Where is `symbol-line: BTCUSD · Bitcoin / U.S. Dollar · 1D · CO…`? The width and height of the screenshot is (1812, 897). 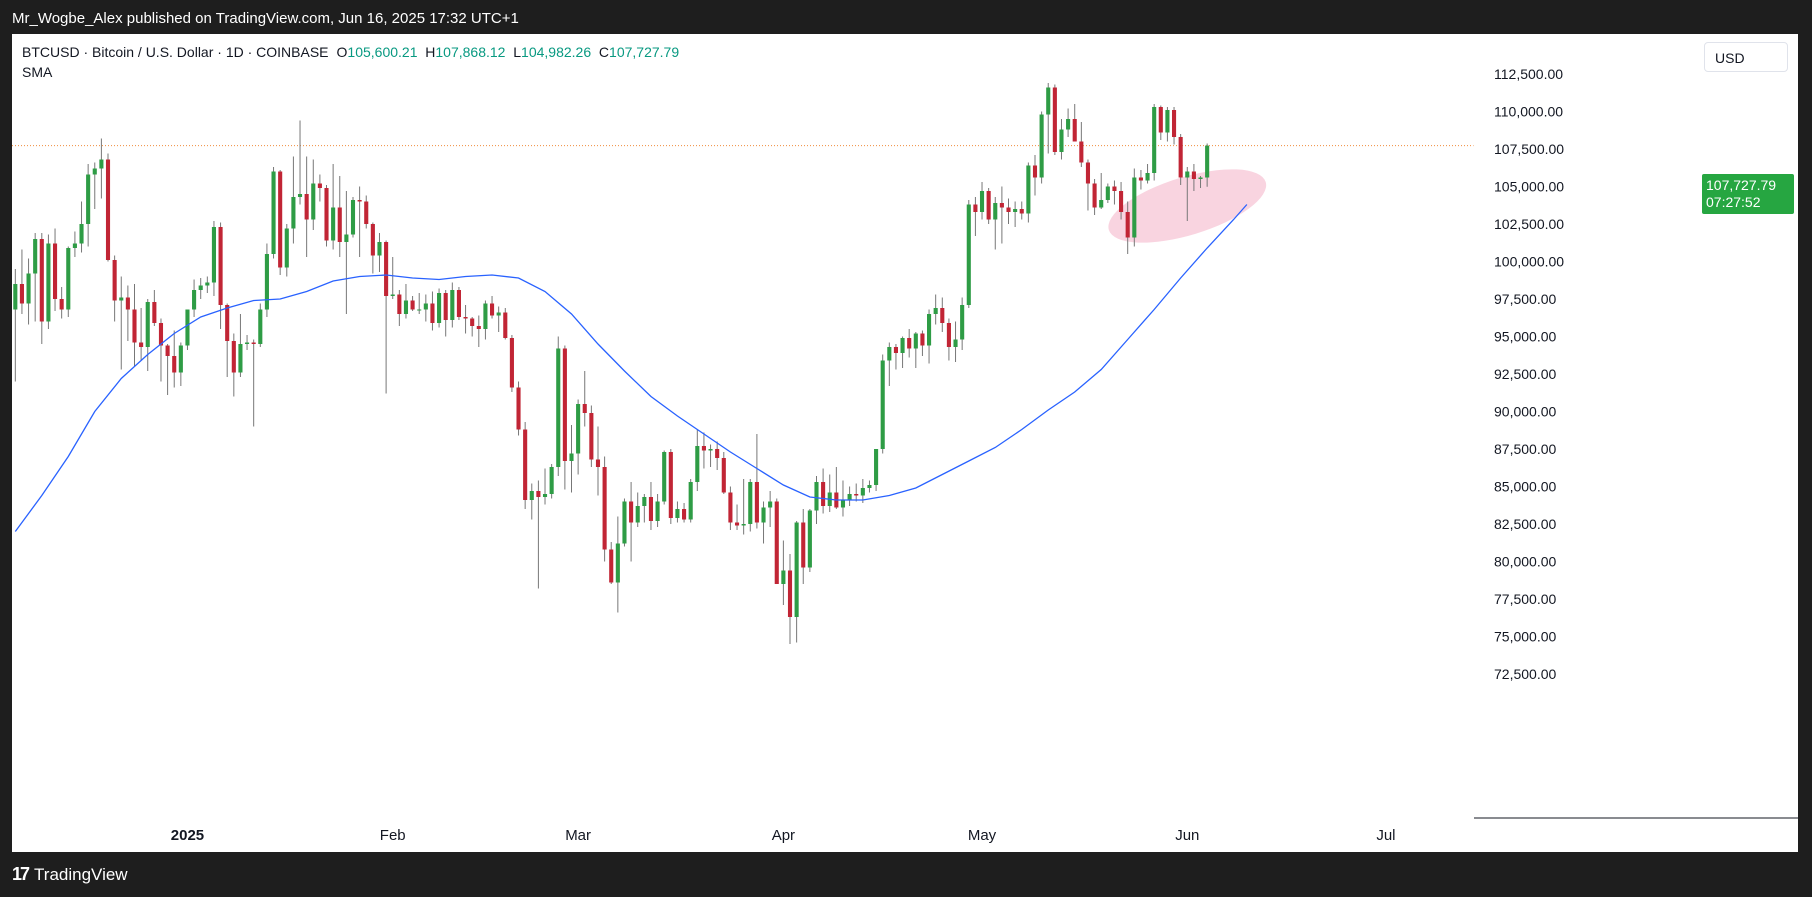 symbol-line: BTCUSD · Bitcoin / U.S. Dollar · 1D · CO… is located at coordinates (175, 52).